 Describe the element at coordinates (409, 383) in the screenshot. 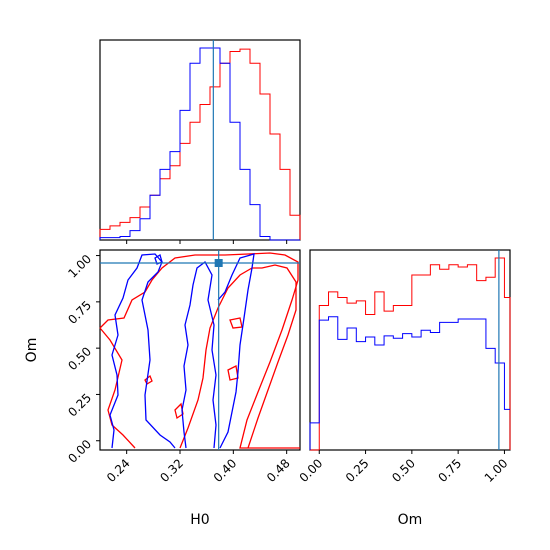

I see `hist-om-blue-series` at that location.